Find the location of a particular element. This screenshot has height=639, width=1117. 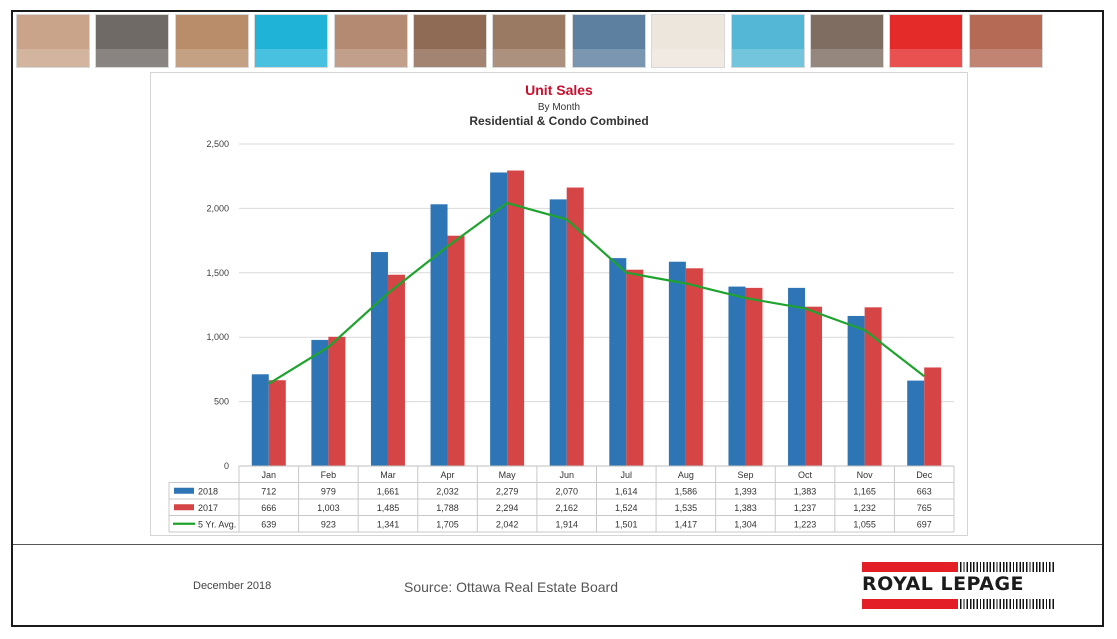

data-label: 1,223 is located at coordinates (805, 524).